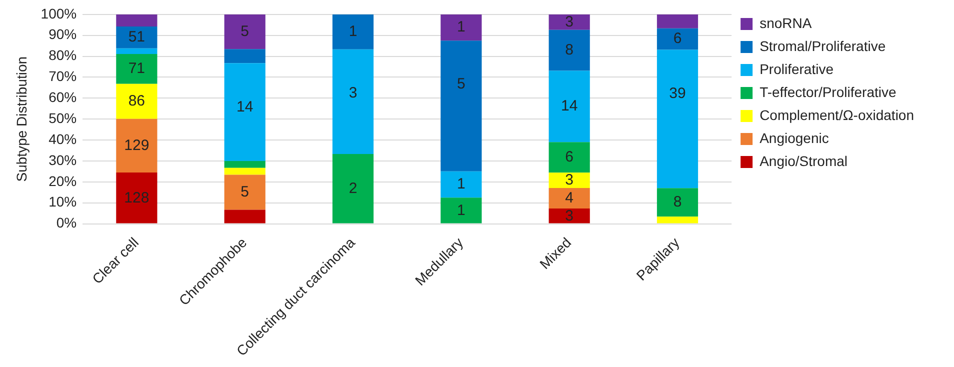 This screenshot has width=954, height=367. I want to click on annotation: 4, so click(569, 197).